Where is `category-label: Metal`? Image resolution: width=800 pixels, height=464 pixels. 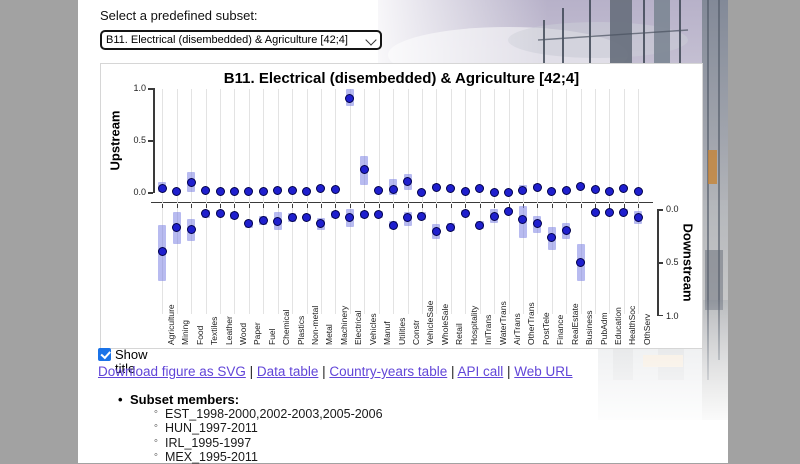 category-label: Metal is located at coordinates (329, 334).